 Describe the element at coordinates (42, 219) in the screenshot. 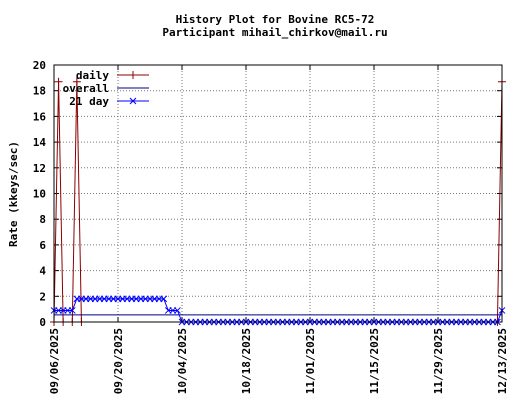

I see `y-tick-label: 8` at that location.